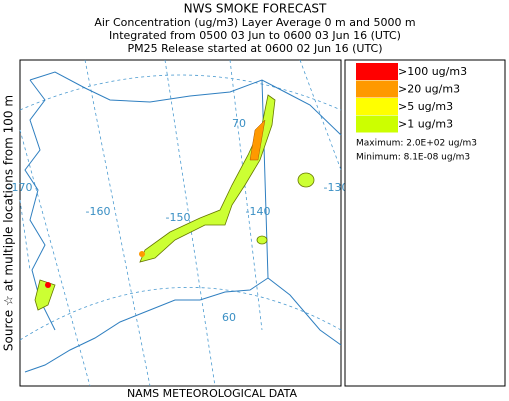 The width and height of the screenshot is (509, 401). What do you see at coordinates (212, 393) in the screenshot?
I see `meteorology-label: NAMS METEOROLOGICAL DATA` at bounding box center [212, 393].